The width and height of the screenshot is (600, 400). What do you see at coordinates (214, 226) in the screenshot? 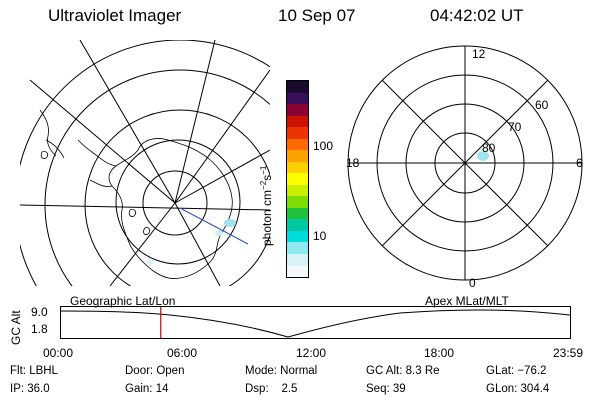
I see `sun-direction-line` at bounding box center [214, 226].